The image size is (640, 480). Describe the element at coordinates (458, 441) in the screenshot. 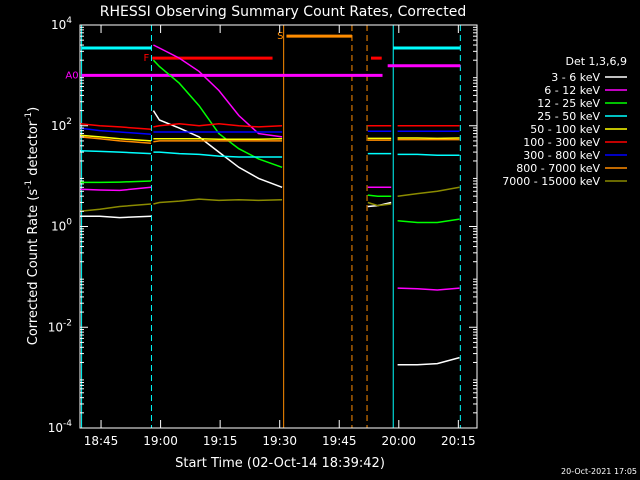

I see `x-tick-label-6: 20:15` at that location.